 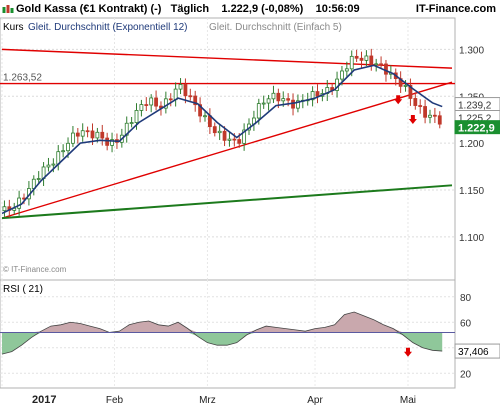 I want to click on legend-ema: Gleit. Durchschnitt (Exponentiell 12), so click(x=108, y=27).